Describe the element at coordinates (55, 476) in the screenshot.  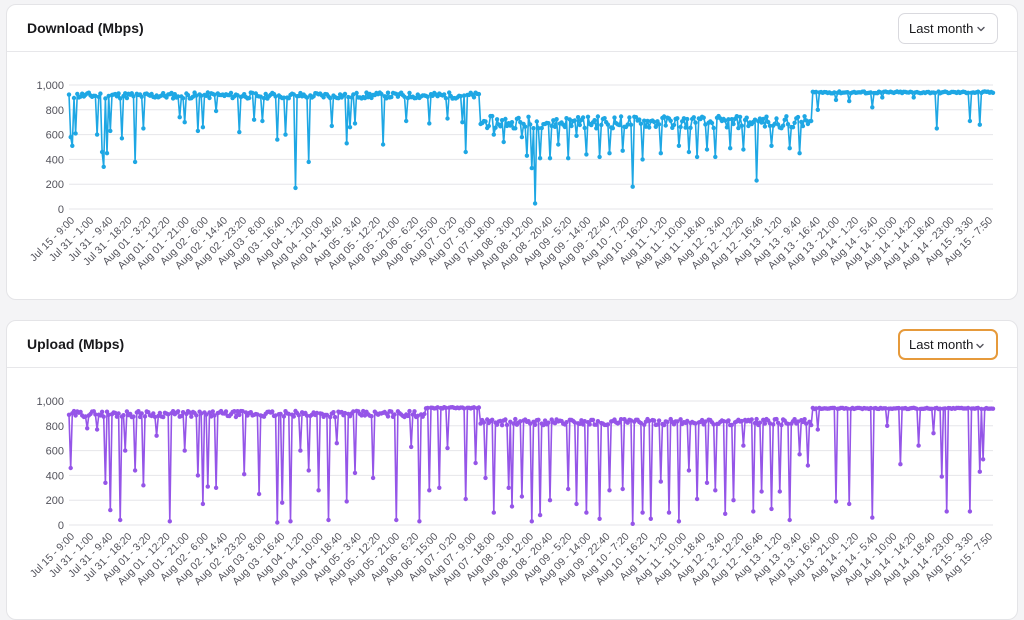
I see `y-tick-label: 400` at that location.